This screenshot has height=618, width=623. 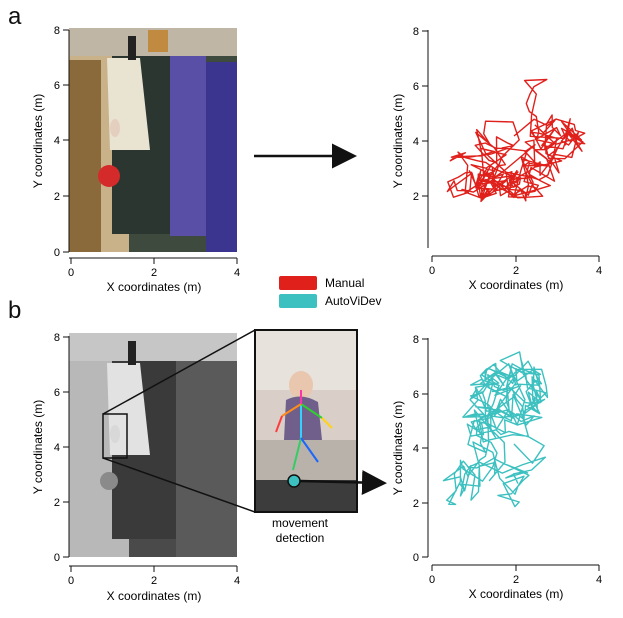 I want to click on movement-point, so click(x=294, y=481).